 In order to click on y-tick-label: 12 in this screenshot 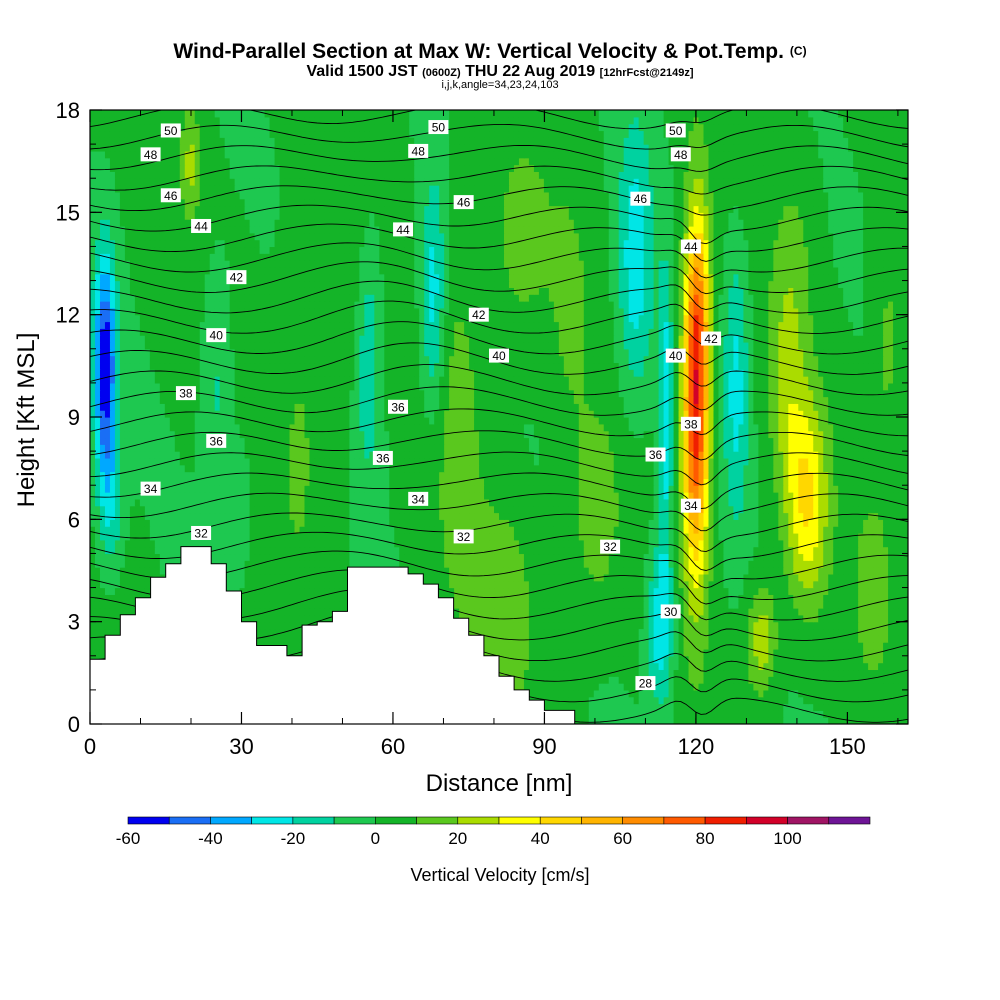, I will do `click(68, 315)`.